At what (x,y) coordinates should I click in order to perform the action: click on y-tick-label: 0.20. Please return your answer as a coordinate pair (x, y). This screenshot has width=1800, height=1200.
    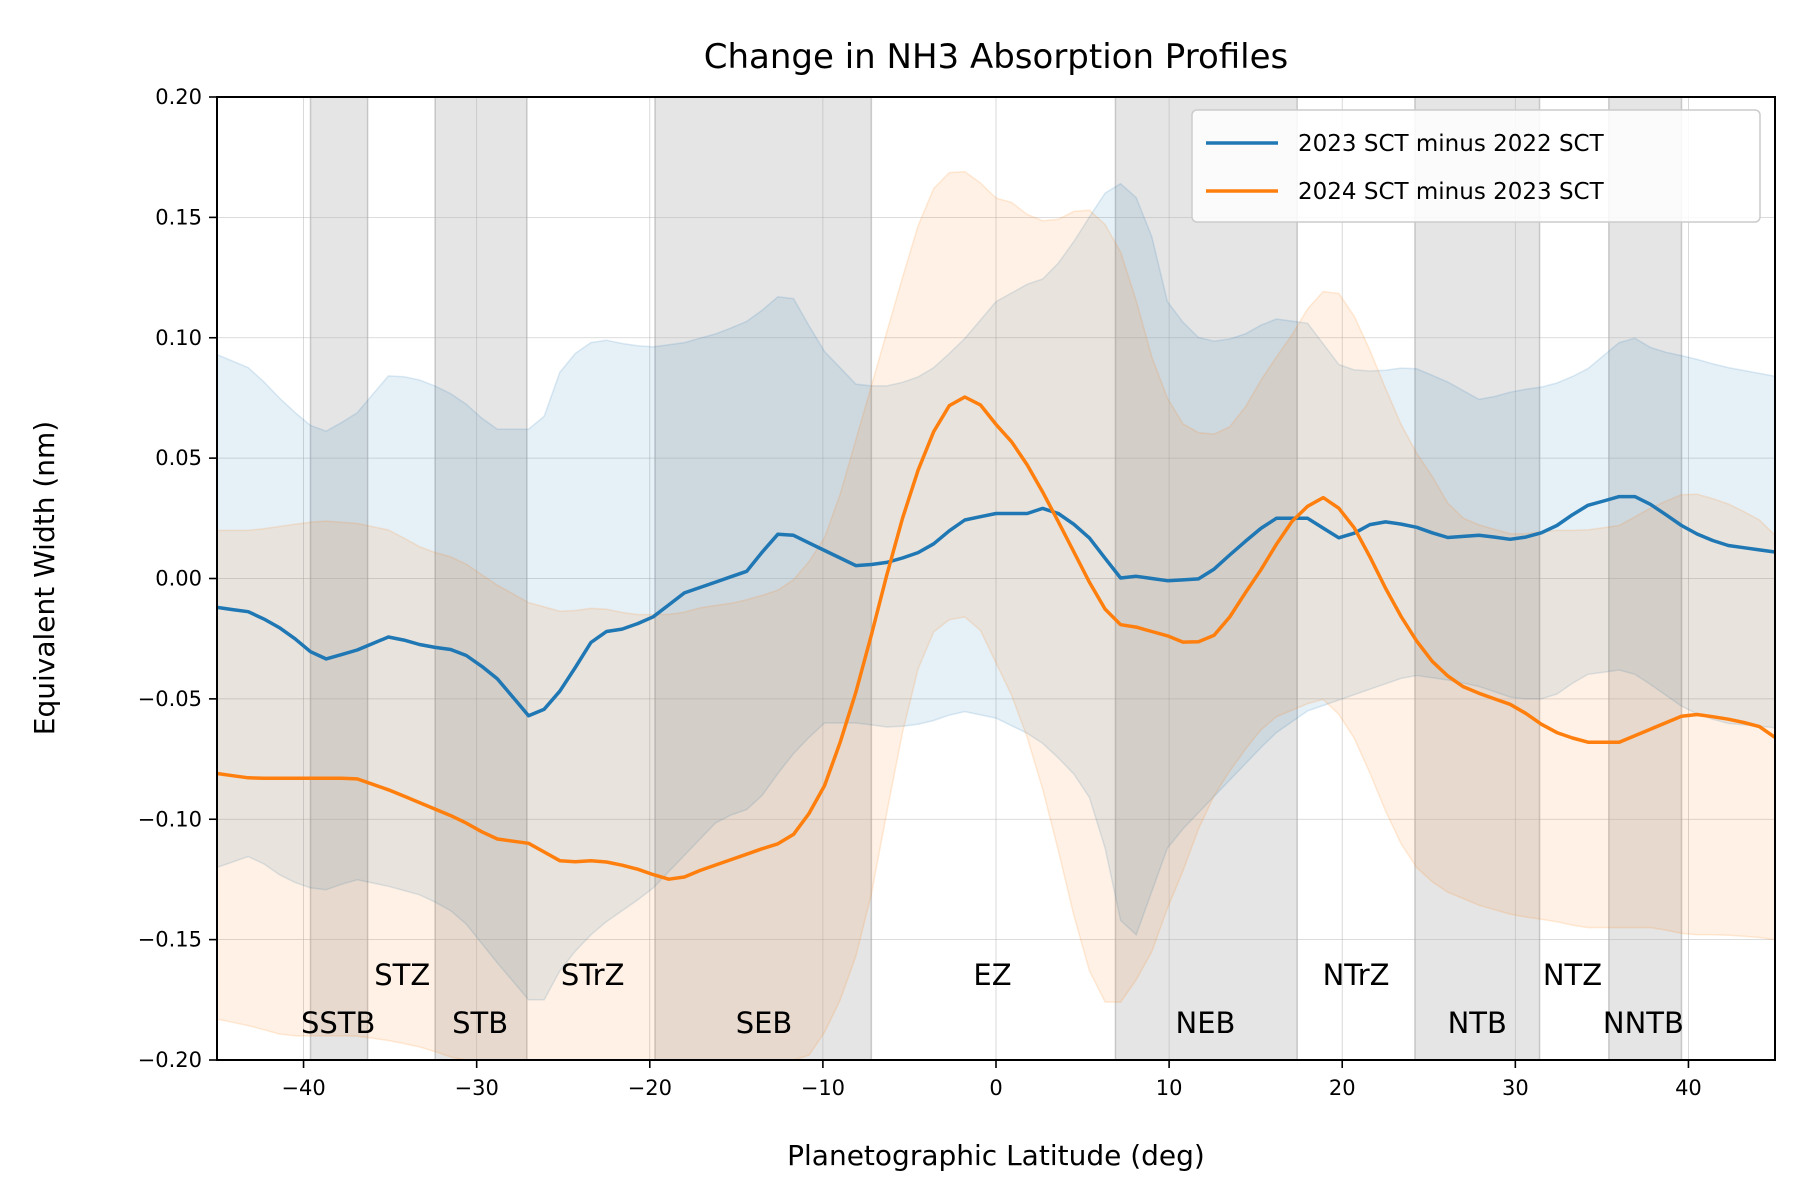
    Looking at the image, I should click on (178, 97).